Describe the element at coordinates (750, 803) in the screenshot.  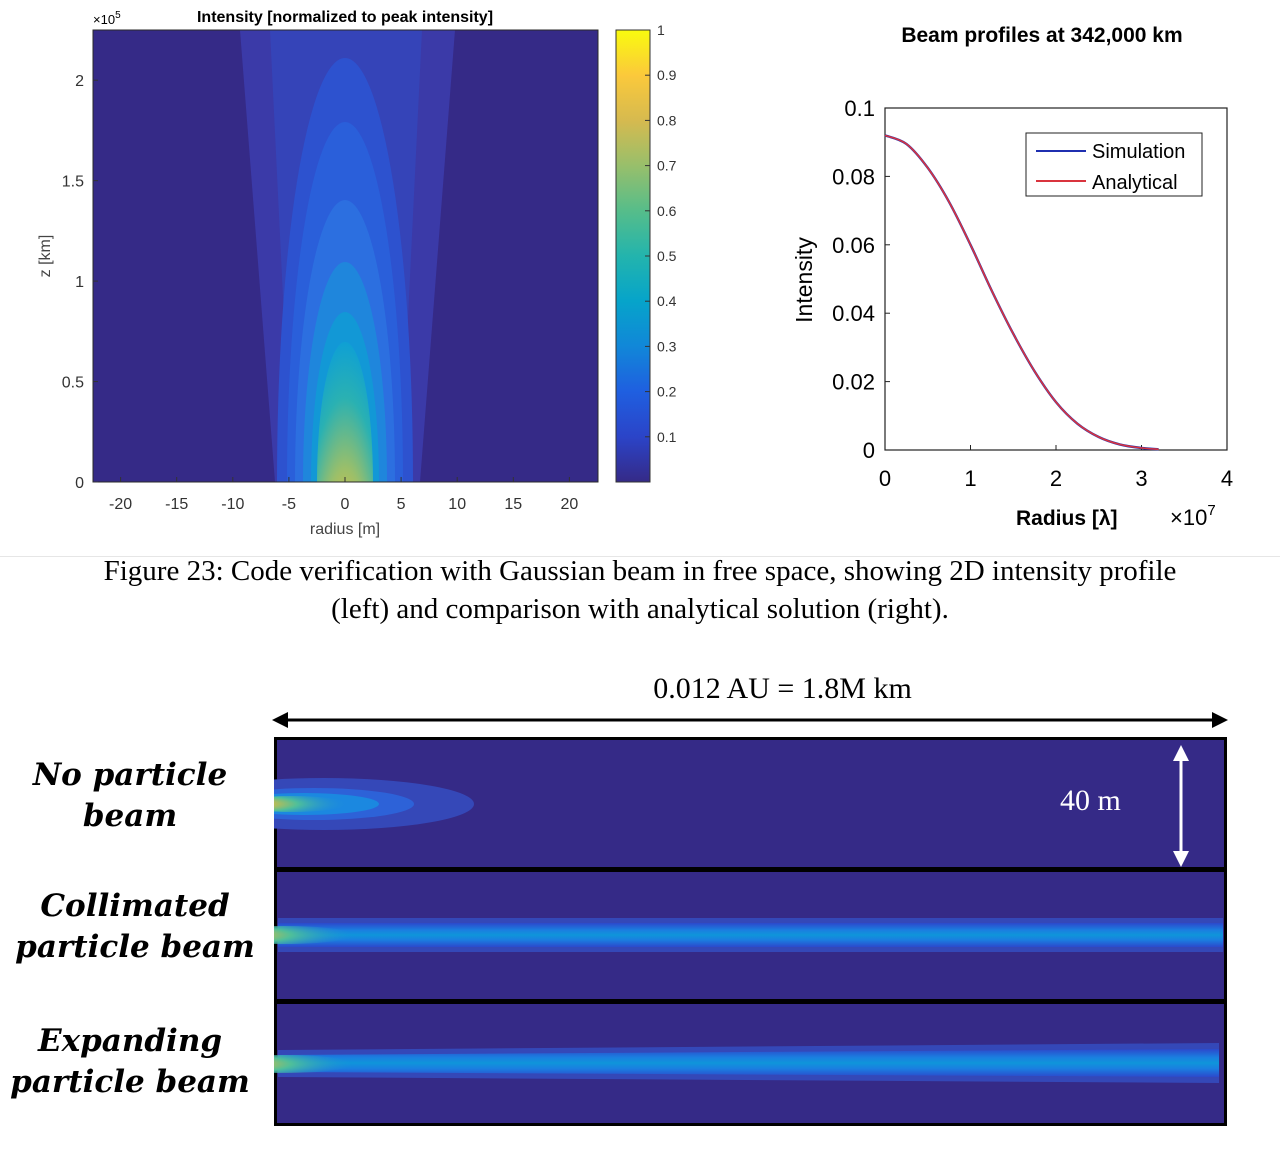
I see `panel-no-particle-beam` at that location.